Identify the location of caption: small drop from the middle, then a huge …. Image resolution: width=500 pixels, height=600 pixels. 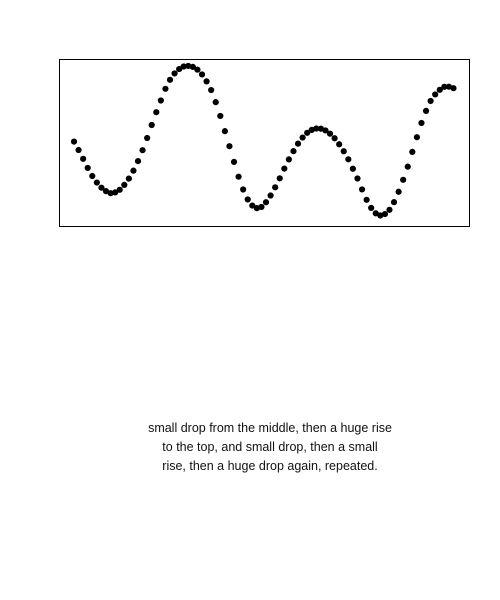
(270, 447).